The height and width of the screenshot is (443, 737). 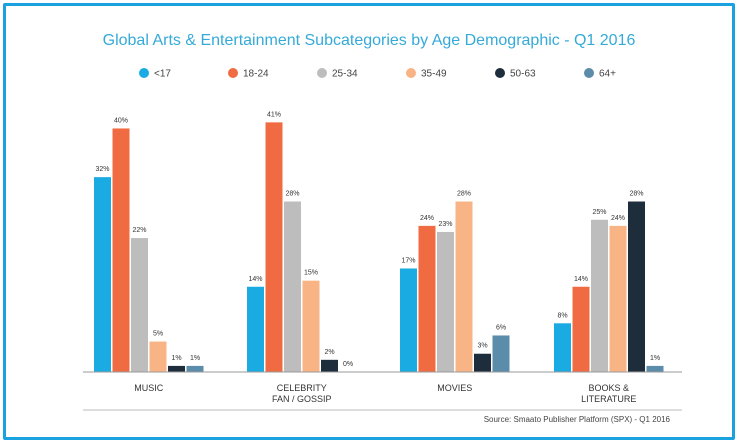 What do you see at coordinates (195, 358) in the screenshot?
I see `value-label-0-5: 1%` at bounding box center [195, 358].